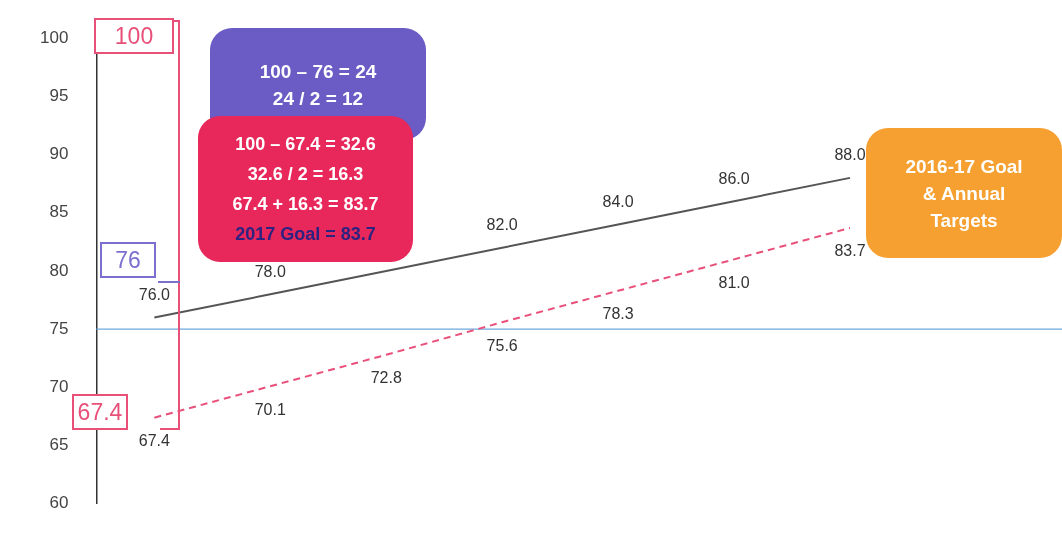  I want to click on data-label: 83.7, so click(850, 251).